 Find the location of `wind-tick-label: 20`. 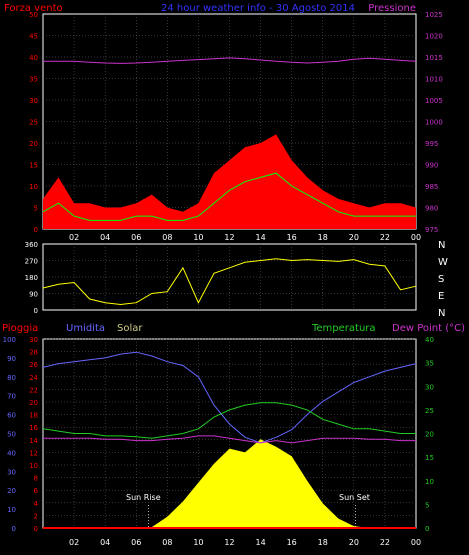

wind-tick-label: 20 is located at coordinates (33, 144).